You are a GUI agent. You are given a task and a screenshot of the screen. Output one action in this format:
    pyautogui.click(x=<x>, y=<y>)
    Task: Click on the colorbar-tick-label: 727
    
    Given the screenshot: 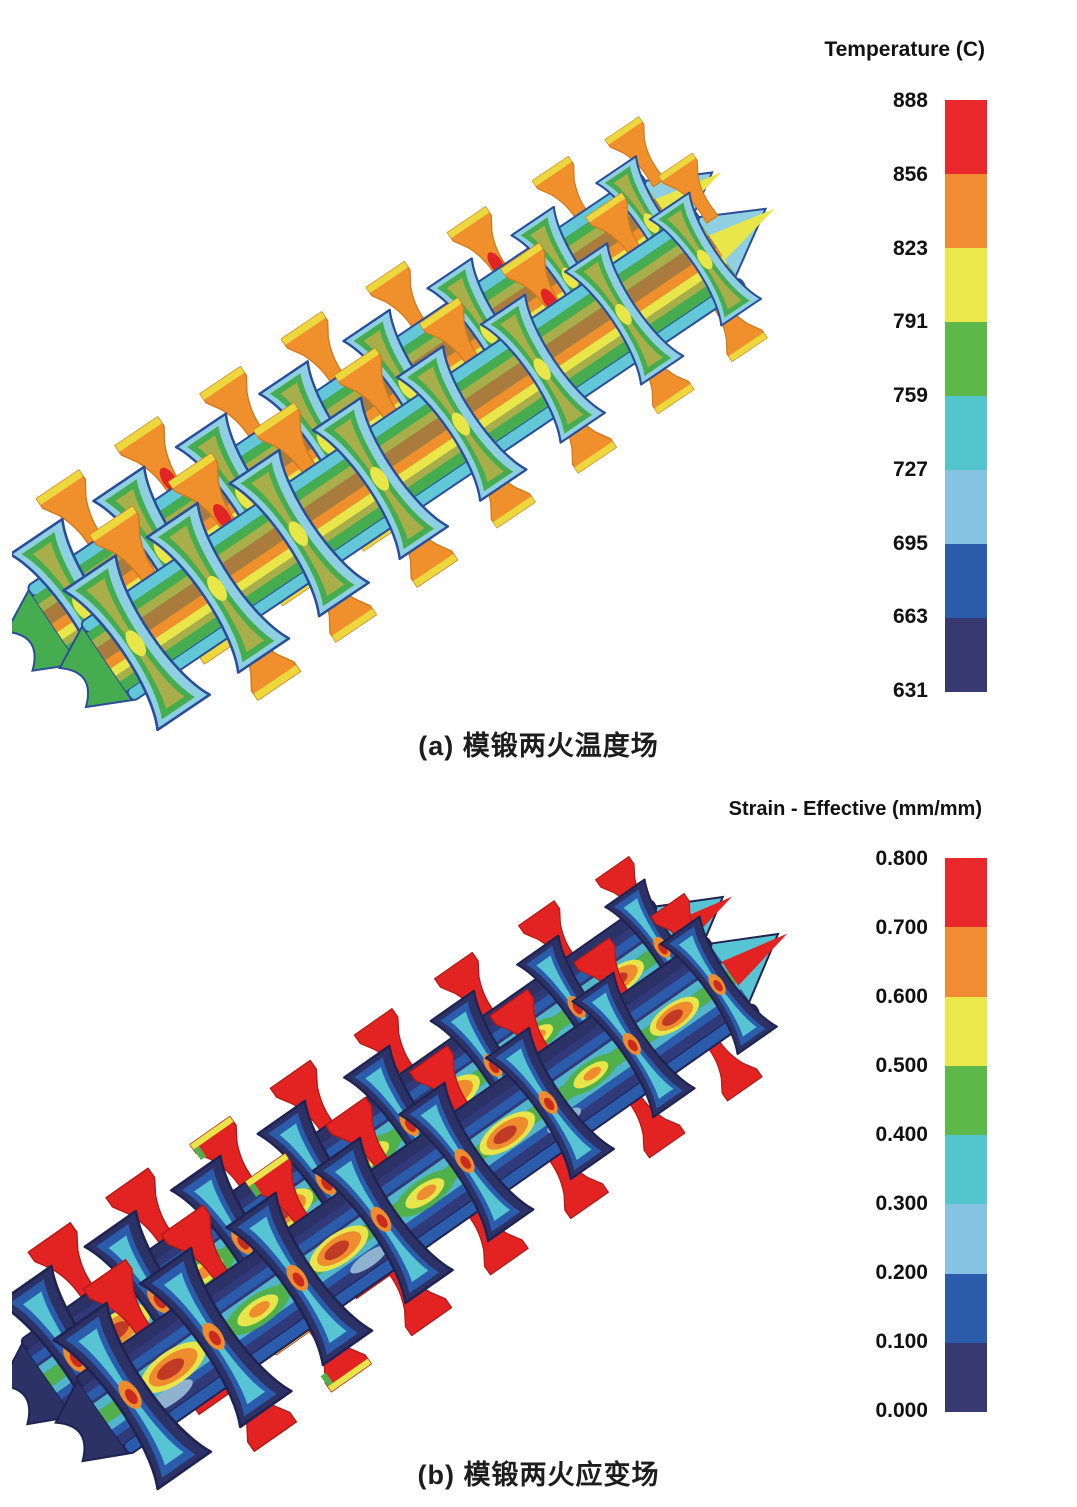 What is the action you would take?
    pyautogui.click(x=910, y=469)
    